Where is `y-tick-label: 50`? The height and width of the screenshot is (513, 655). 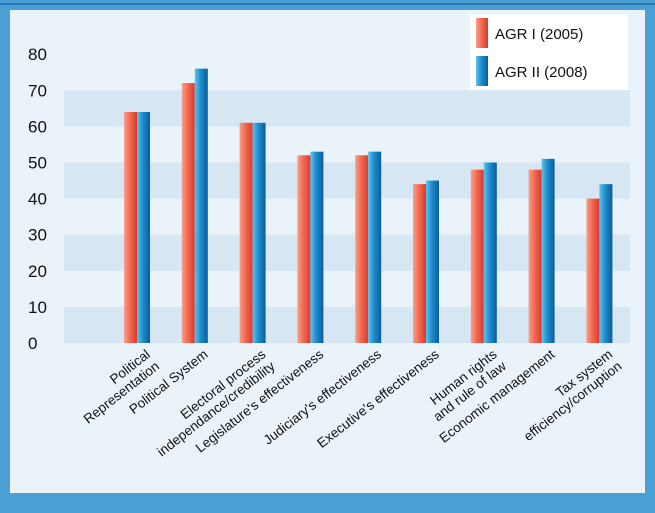
y-tick-label: 50 is located at coordinates (37, 163).